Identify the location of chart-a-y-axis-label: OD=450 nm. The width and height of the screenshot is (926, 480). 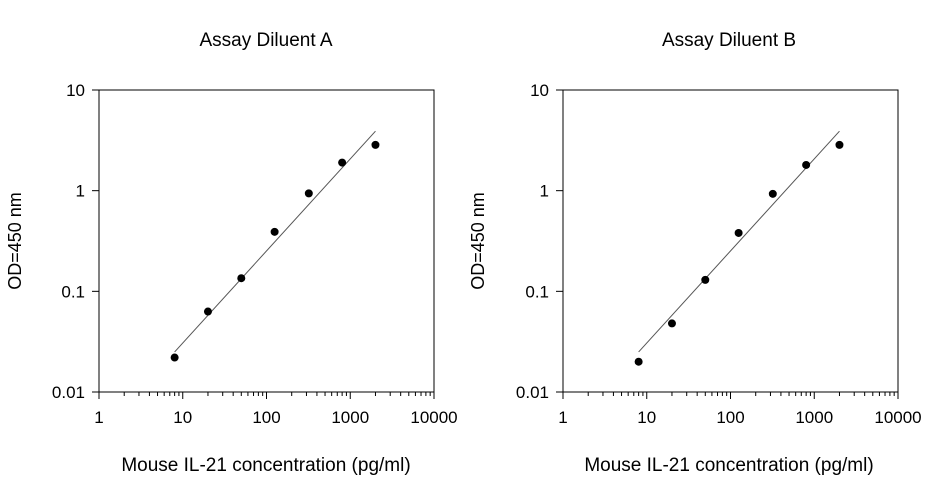
(15, 241).